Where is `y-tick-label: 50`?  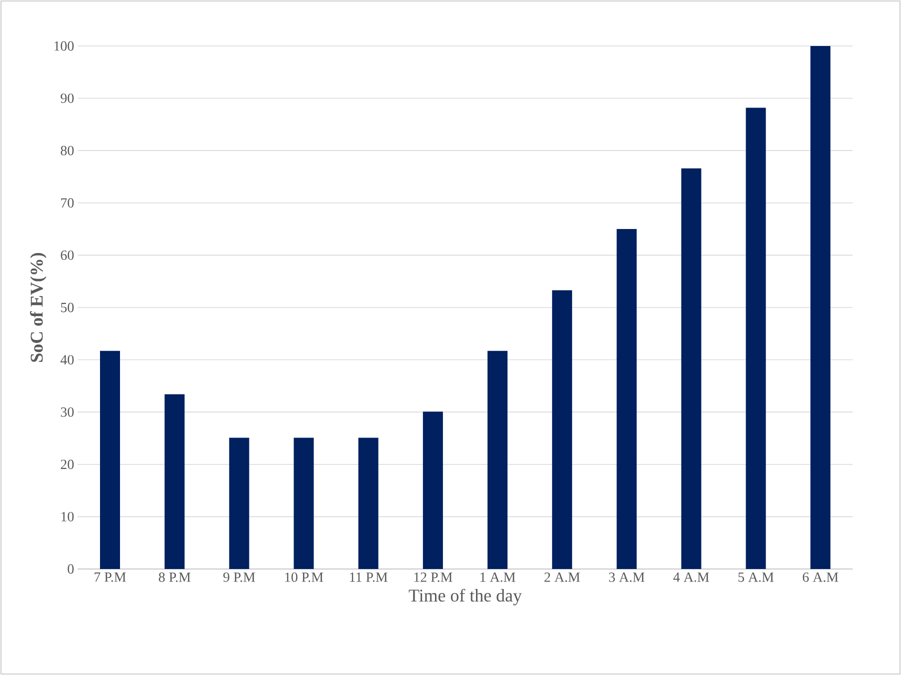 y-tick-label: 50 is located at coordinates (67, 307).